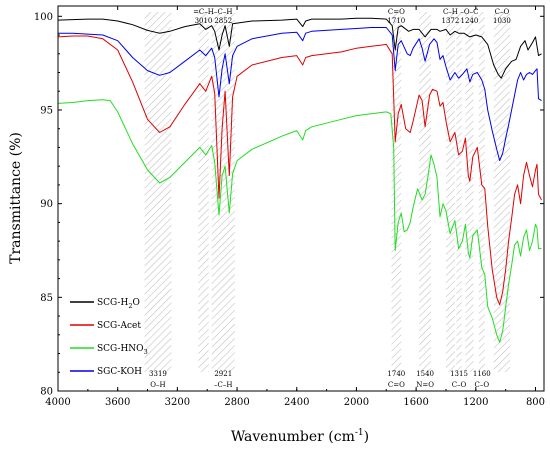 Image resolution: width=550 pixels, height=457 pixels. Describe the element at coordinates (43, 17) in the screenshot. I see `y-tick-label: 100` at that location.